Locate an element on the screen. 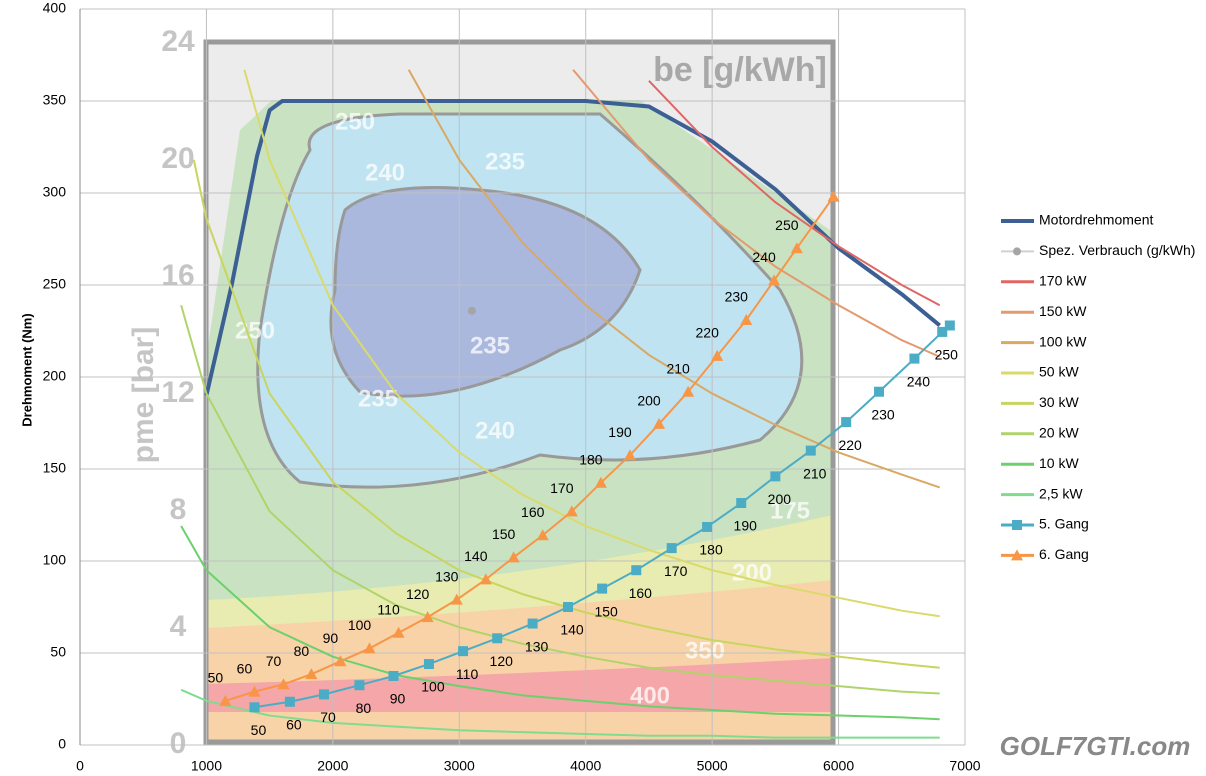 This screenshot has height=776, width=1206. legend-label: 10 kW is located at coordinates (1059, 463).